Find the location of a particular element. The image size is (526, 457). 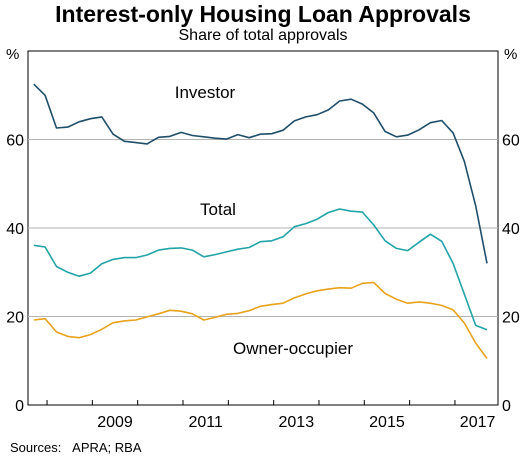

y-axis-unit-right: % is located at coordinates (511, 54).